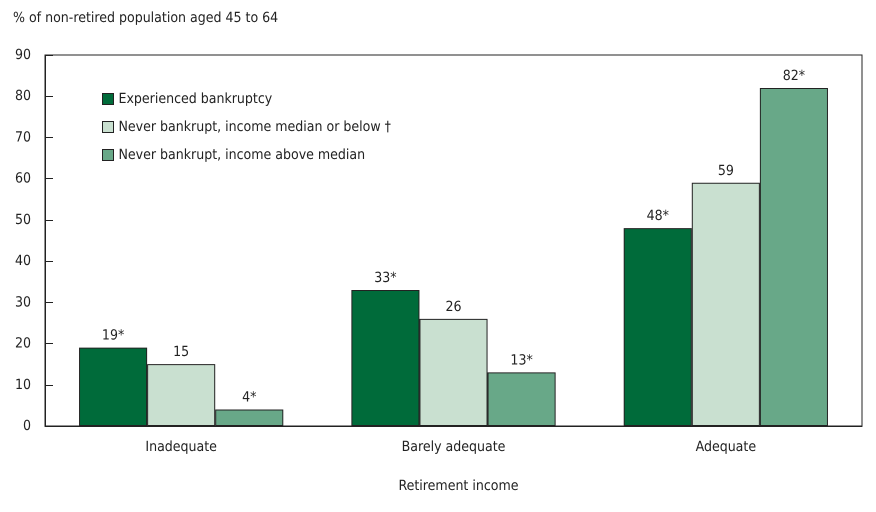 The image size is (876, 512). I want to click on data-label: 15, so click(181, 352).